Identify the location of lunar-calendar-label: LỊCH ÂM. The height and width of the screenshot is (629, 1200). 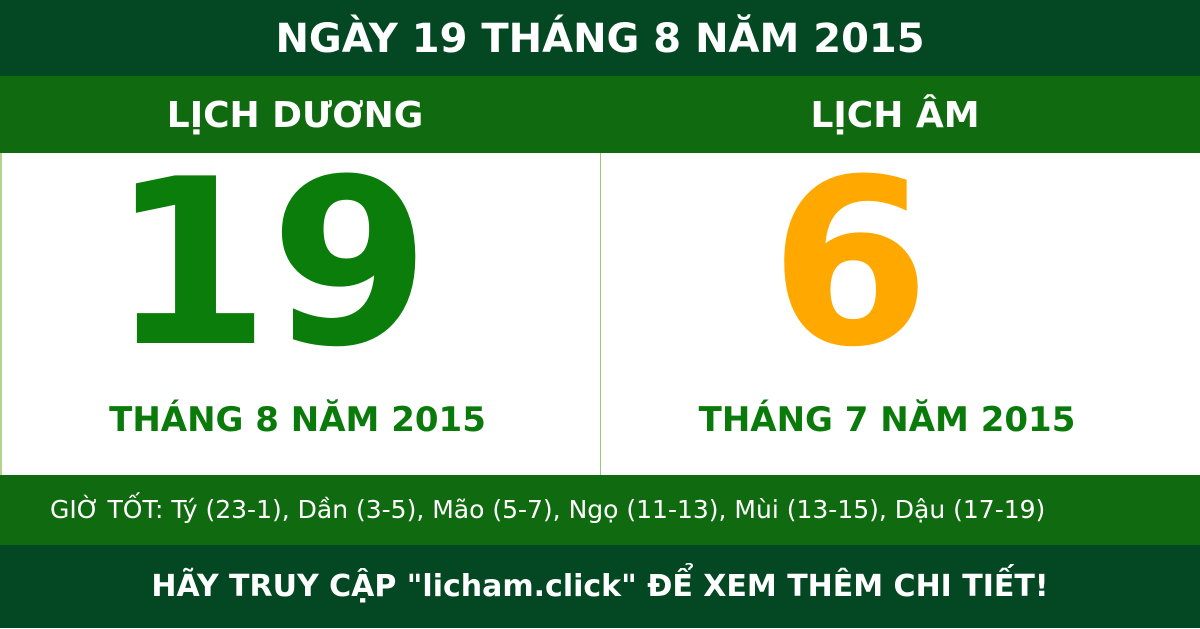
(895, 115).